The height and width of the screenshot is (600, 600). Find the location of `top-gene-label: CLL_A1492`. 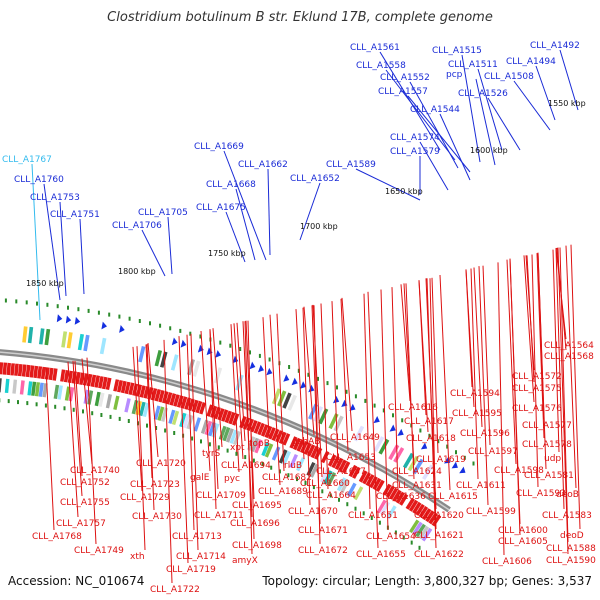

top-gene-label: CLL_A1492 is located at coordinates (555, 46).